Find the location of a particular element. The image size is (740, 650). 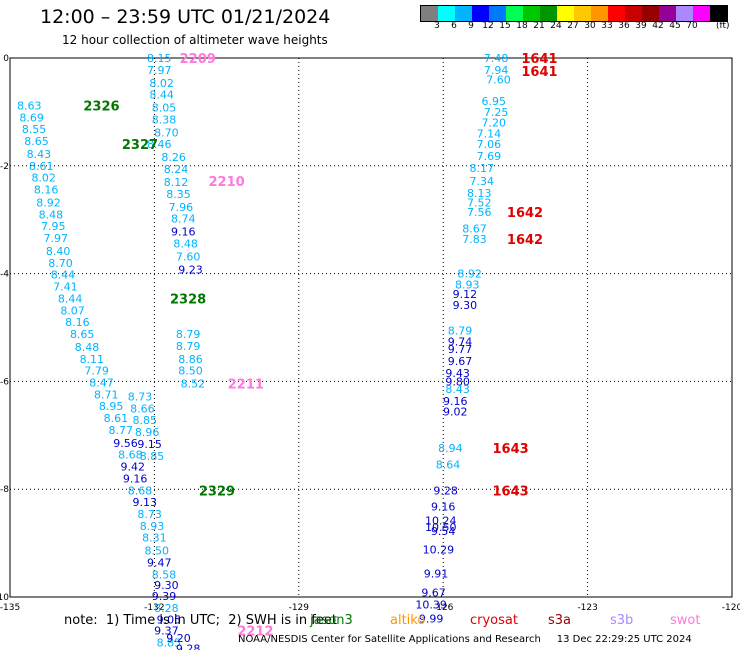

wave-height-value: 7.69 is located at coordinates (489, 156).